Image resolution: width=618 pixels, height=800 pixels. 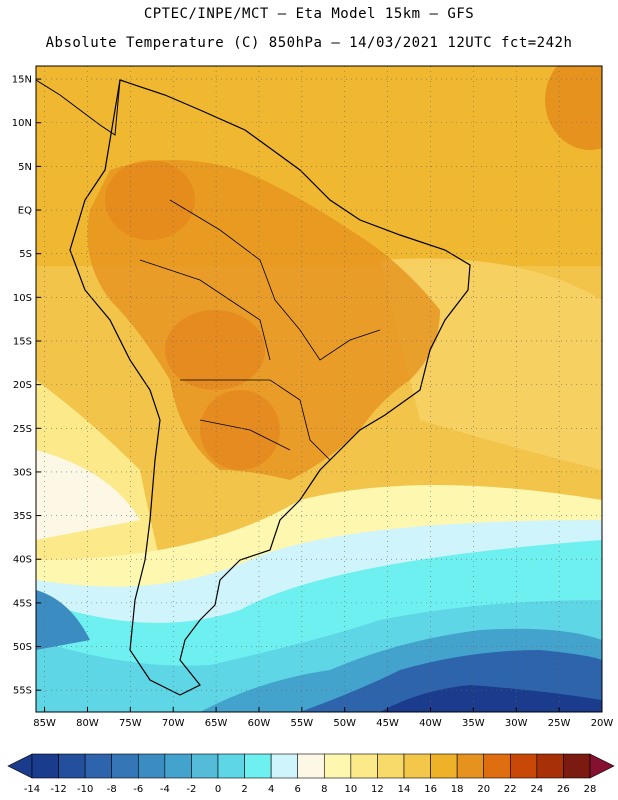 I want to click on country-borders, so click(x=260, y=330).